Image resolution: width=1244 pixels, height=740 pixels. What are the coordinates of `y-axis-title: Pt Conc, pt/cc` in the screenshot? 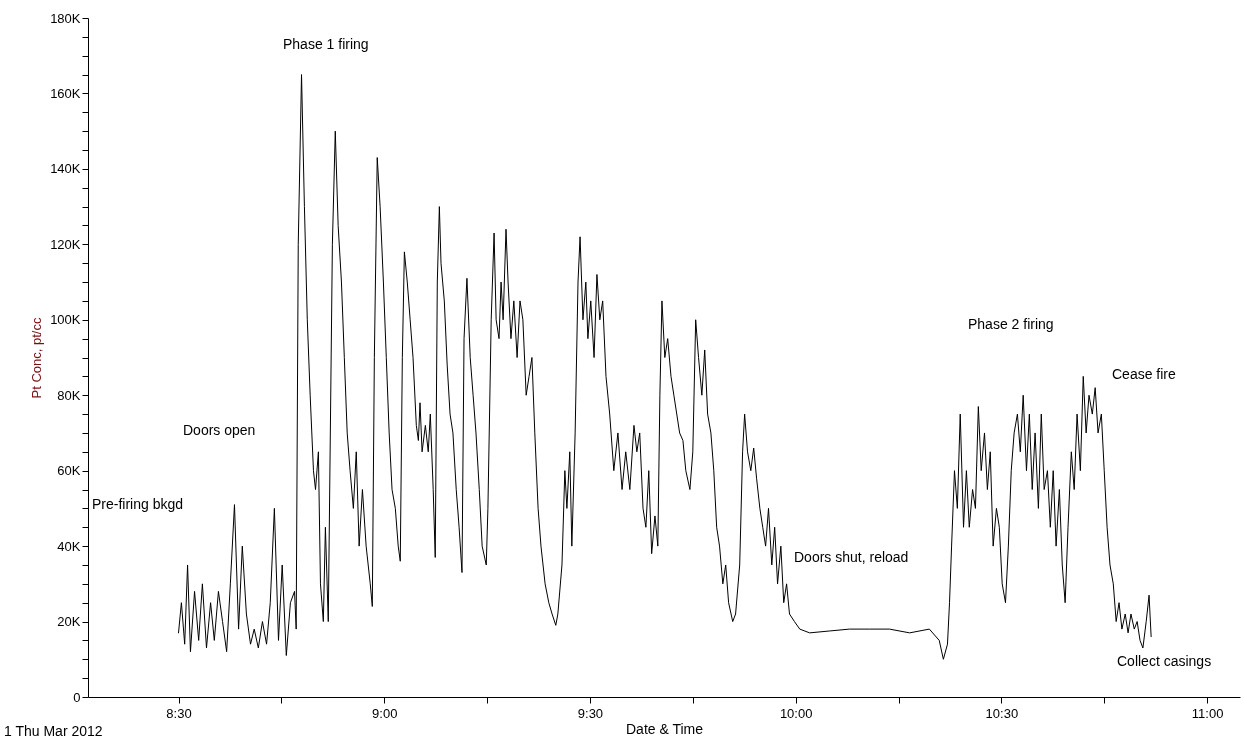 It's located at (37, 358).